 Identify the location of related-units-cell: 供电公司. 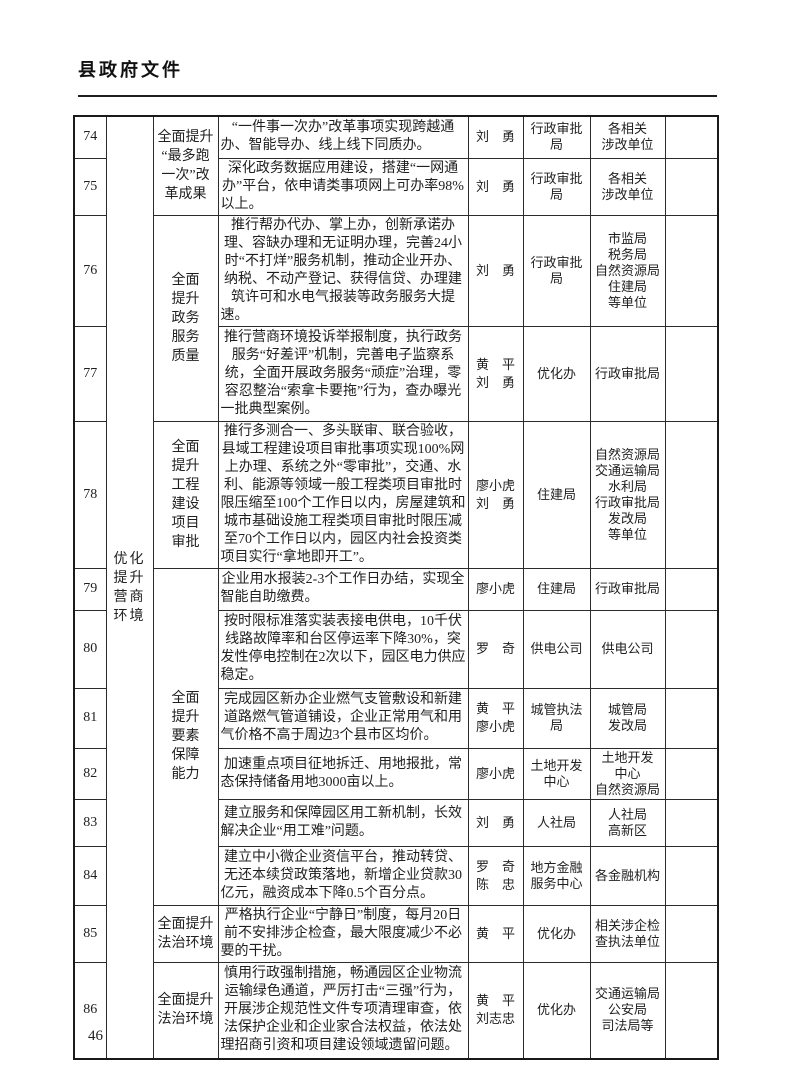
(627, 649).